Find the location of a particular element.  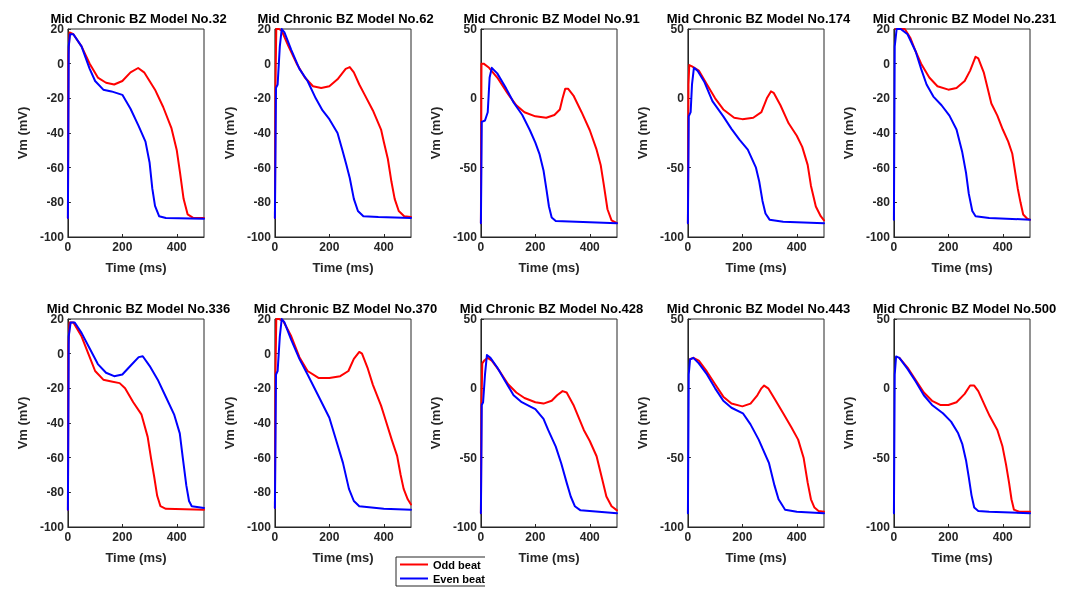

legend-label: Odd beat is located at coordinates (456, 564).